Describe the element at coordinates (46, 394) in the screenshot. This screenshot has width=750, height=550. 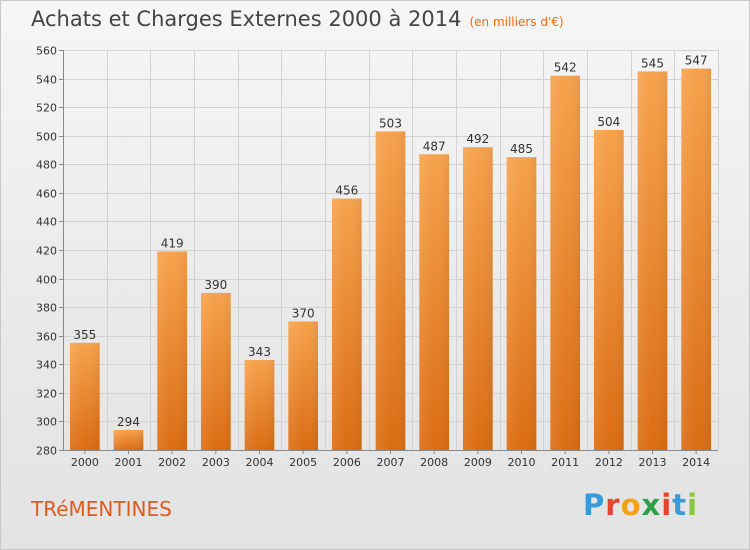
I see `y-tick-label: 320` at that location.